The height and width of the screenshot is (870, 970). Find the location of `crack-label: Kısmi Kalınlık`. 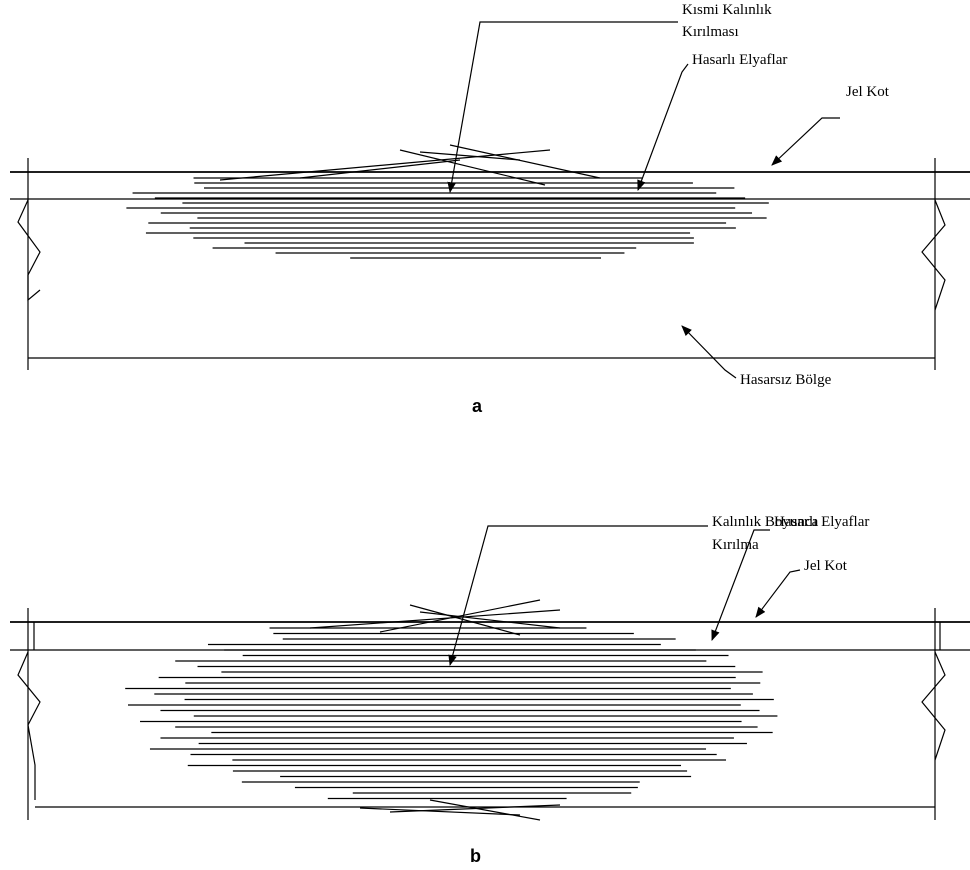

crack-label: Kısmi Kalınlık is located at coordinates (727, 10).